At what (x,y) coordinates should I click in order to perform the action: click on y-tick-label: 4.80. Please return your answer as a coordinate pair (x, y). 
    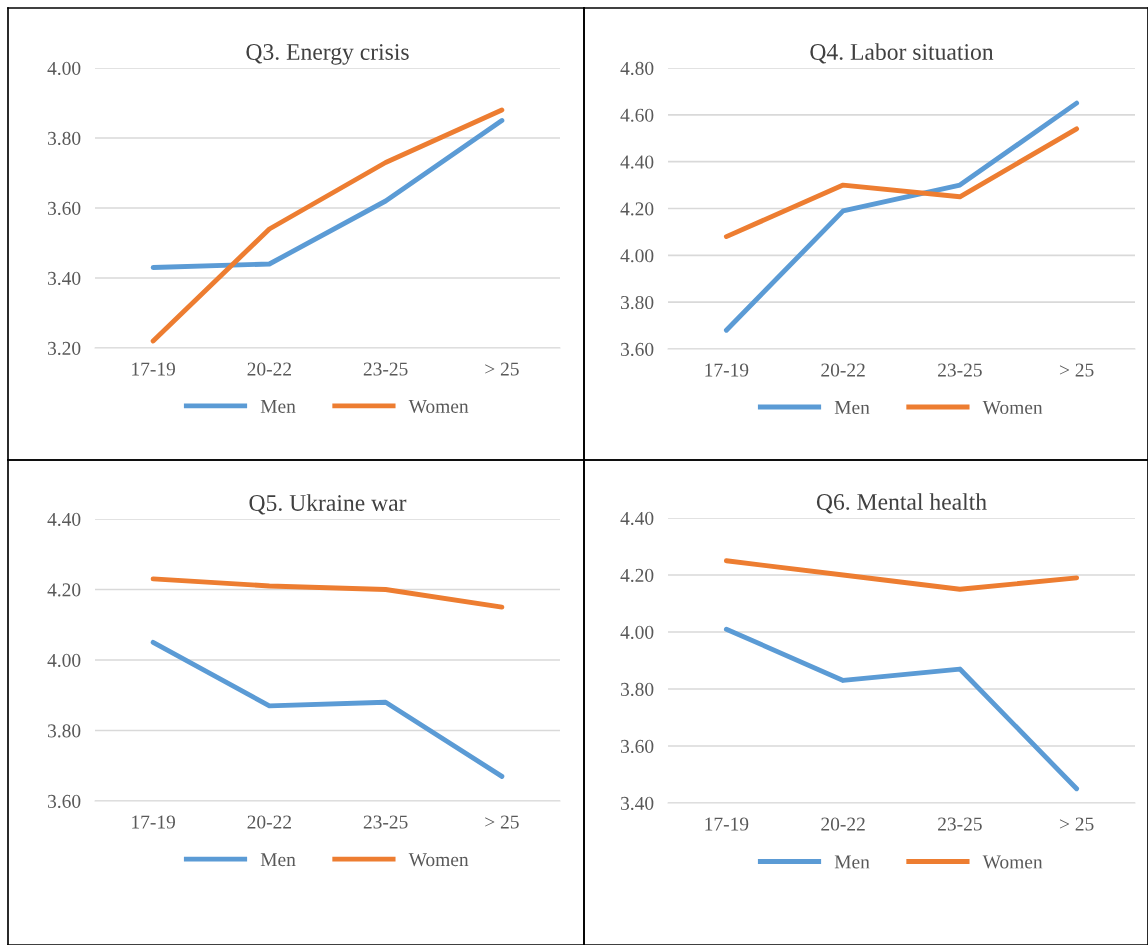
    Looking at the image, I should click on (637, 68).